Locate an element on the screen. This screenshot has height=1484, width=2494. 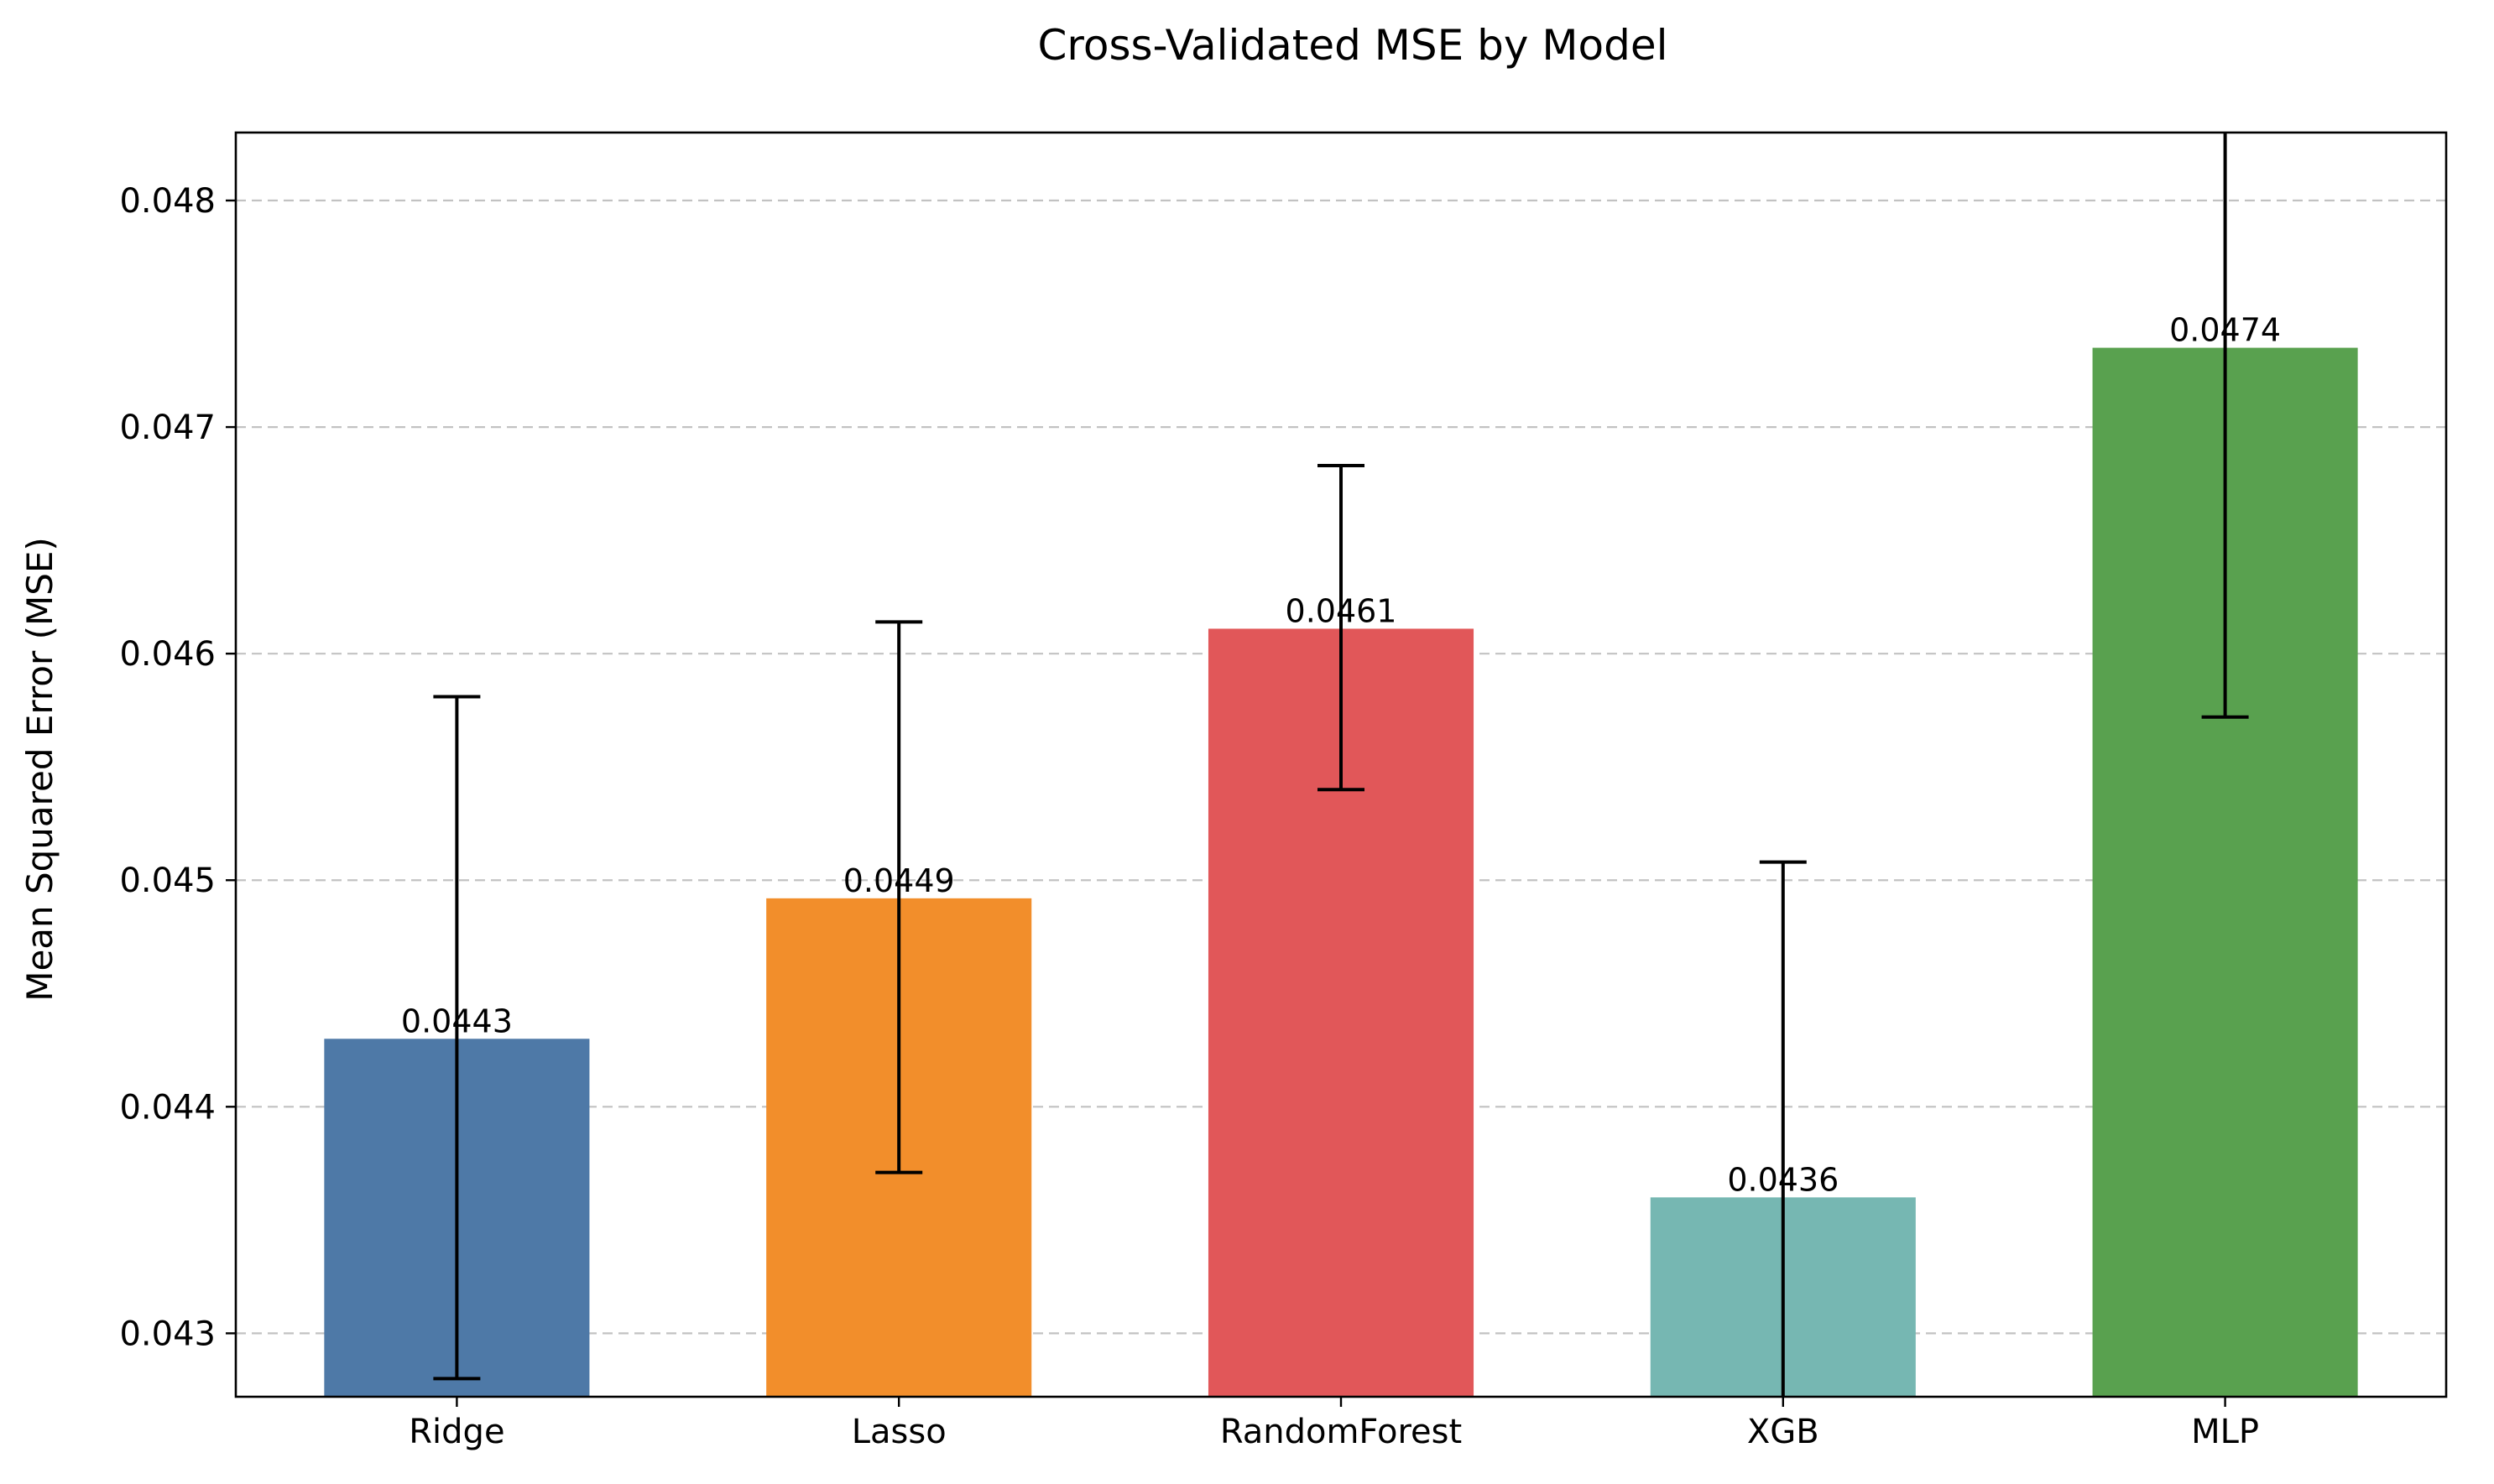
y-tick-label: 0.044 is located at coordinates (167, 1107).